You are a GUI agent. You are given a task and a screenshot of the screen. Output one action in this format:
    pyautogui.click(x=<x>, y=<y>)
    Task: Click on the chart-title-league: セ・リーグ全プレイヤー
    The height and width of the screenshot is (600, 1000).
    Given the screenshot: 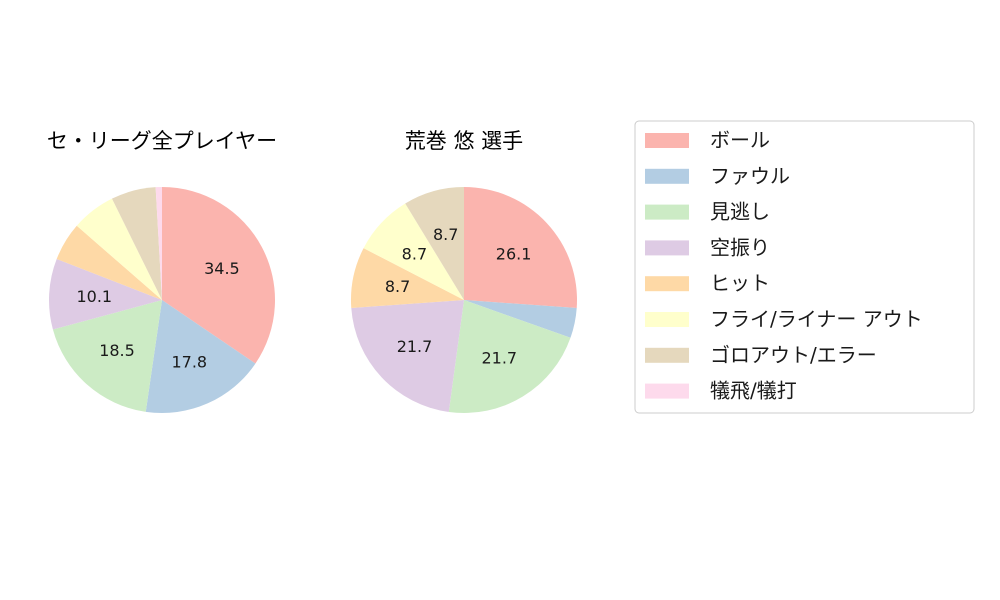 What is the action you would take?
    pyautogui.click(x=162, y=141)
    